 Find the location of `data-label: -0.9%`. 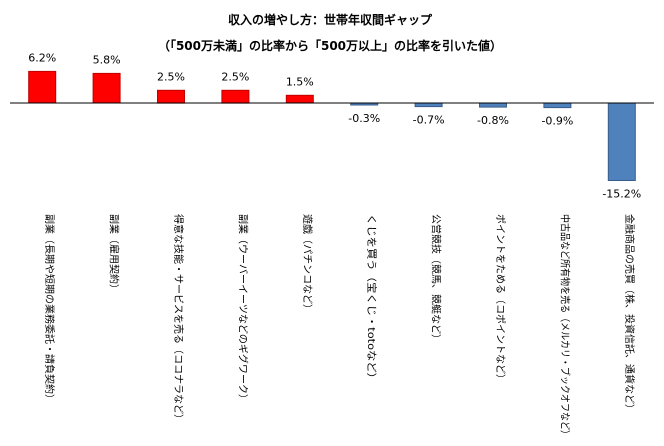

data-label: -0.9% is located at coordinates (557, 121).